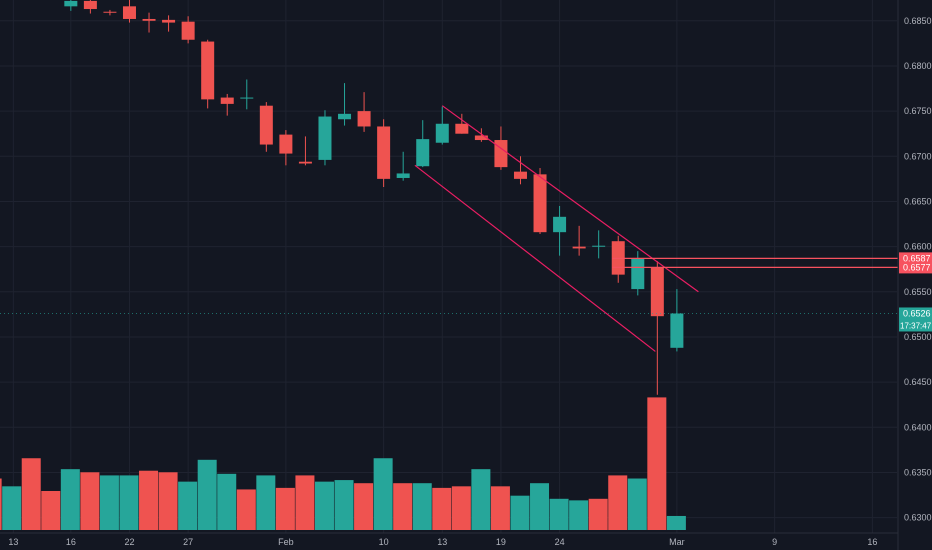 This screenshot has height=550, width=932. What do you see at coordinates (918, 21) in the screenshot?
I see `price-tick-label: 0.6850` at bounding box center [918, 21].